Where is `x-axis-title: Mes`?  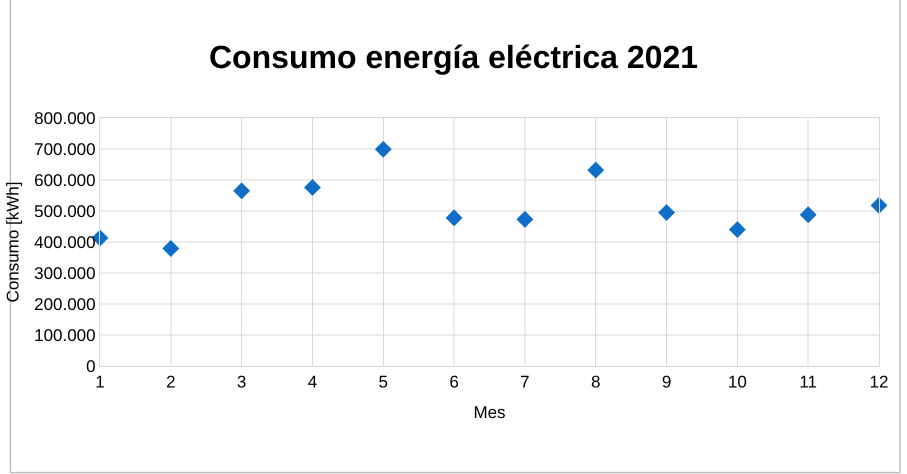
x-axis-title: Mes is located at coordinates (489, 412).